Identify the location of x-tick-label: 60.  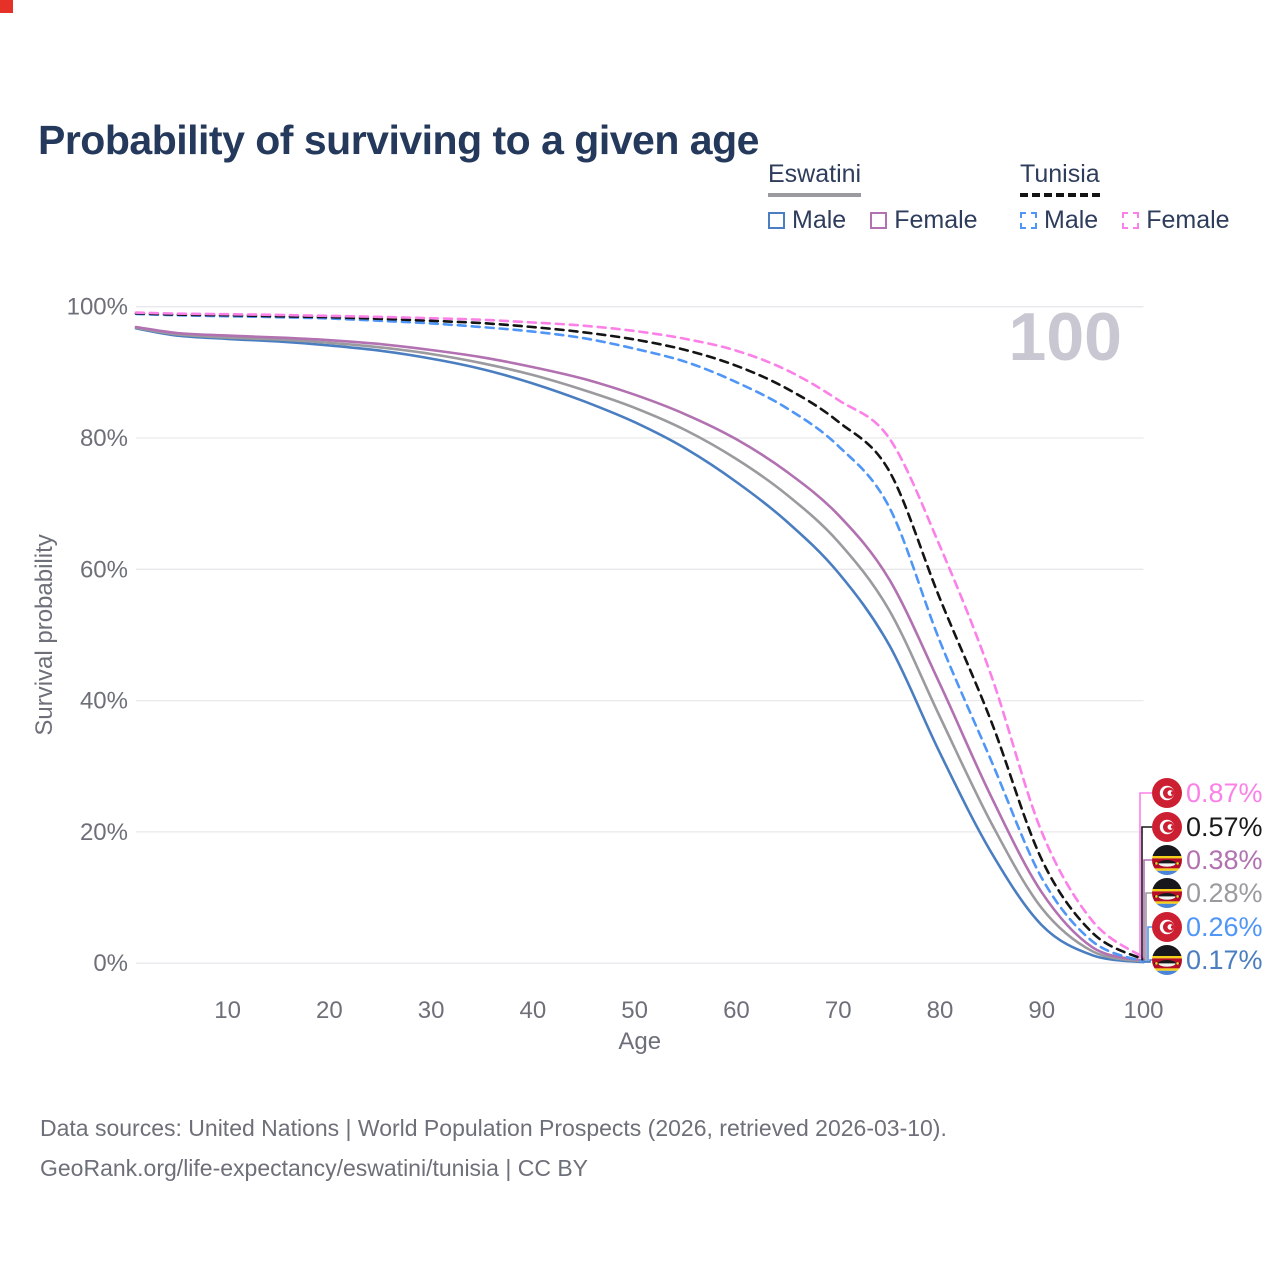
(736, 1010).